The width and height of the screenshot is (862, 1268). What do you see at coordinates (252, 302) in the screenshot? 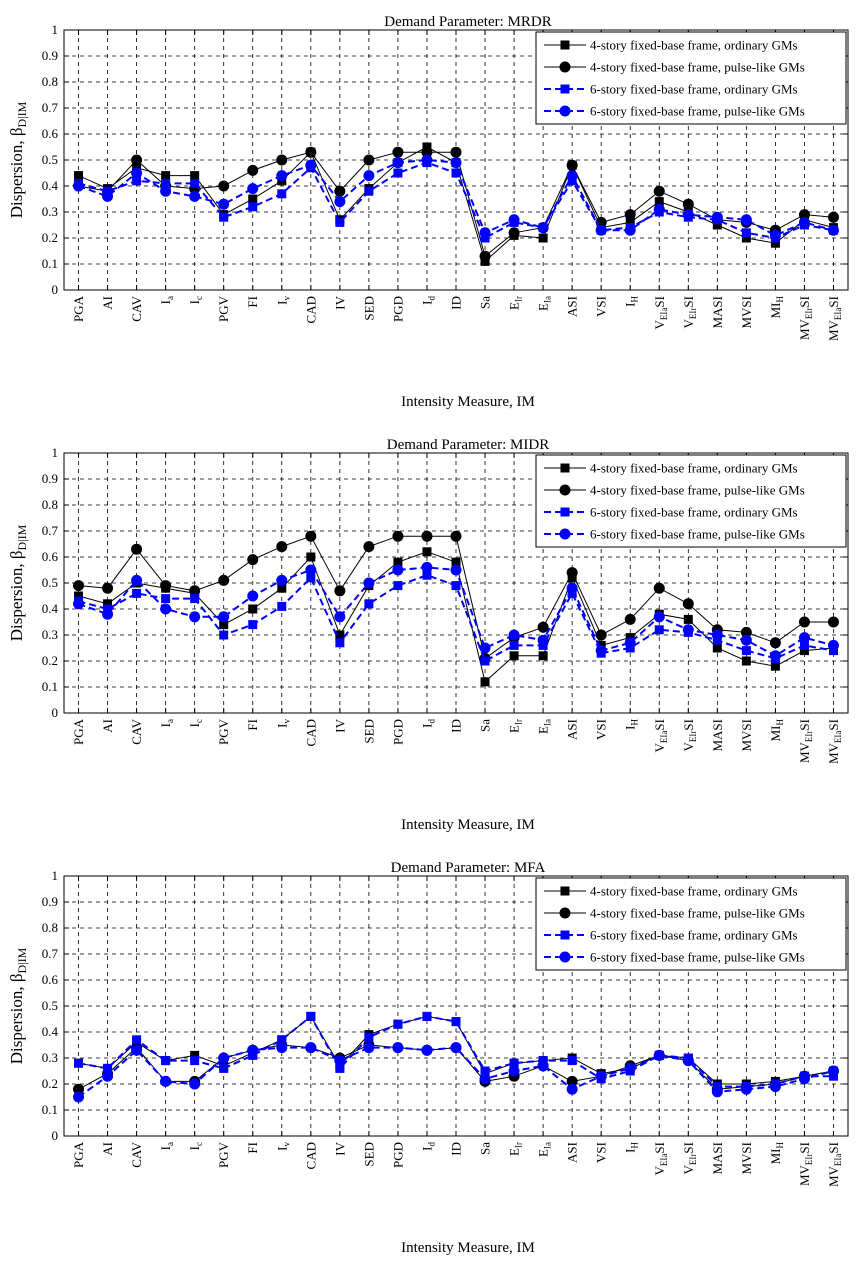
I see `x-tick-label: FI` at bounding box center [252, 302].